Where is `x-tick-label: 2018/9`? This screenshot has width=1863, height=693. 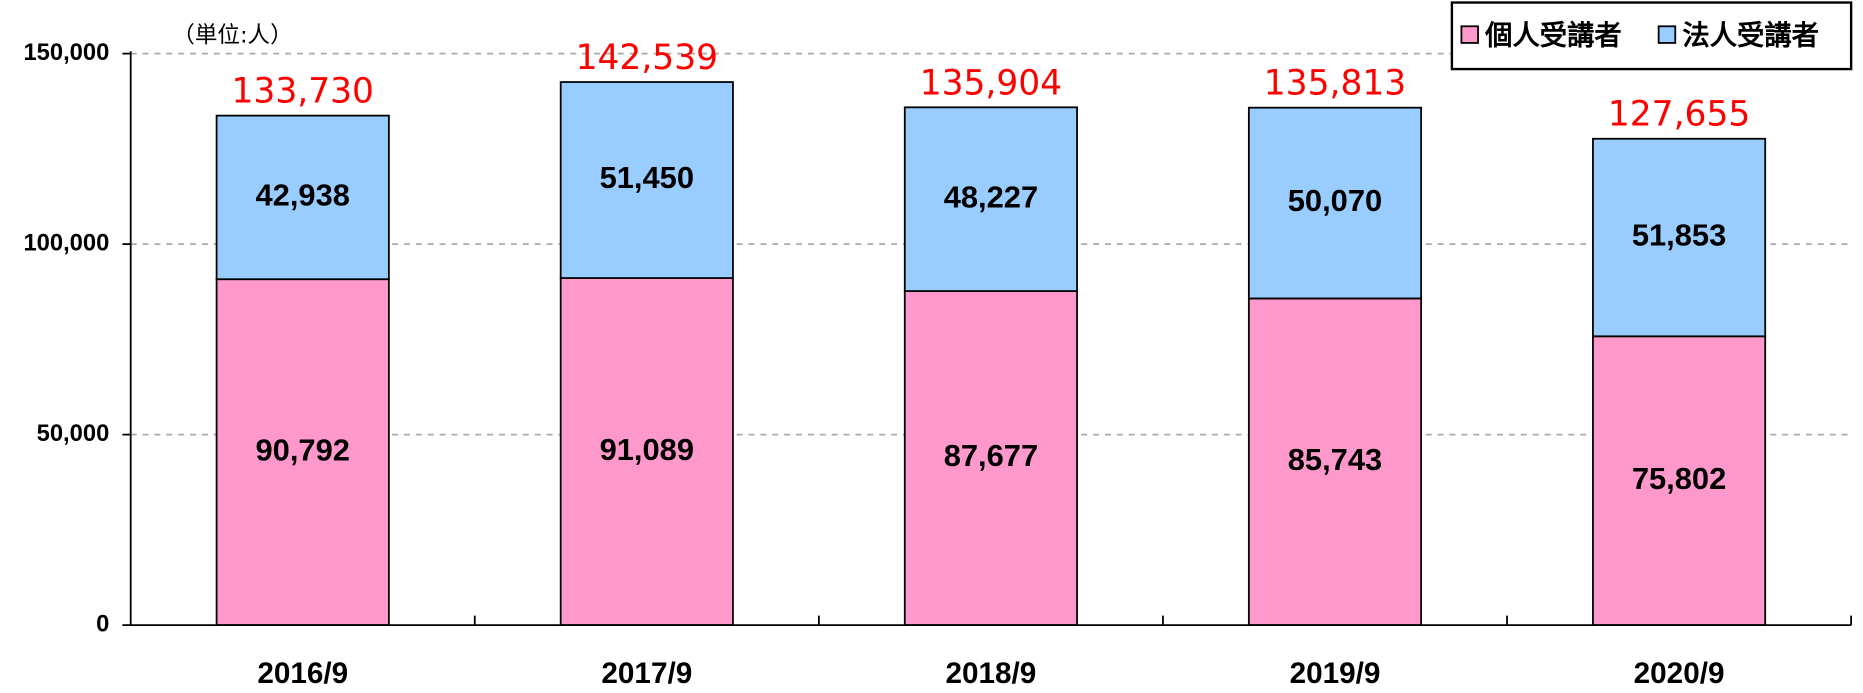
x-tick-label: 2018/9 is located at coordinates (991, 673).